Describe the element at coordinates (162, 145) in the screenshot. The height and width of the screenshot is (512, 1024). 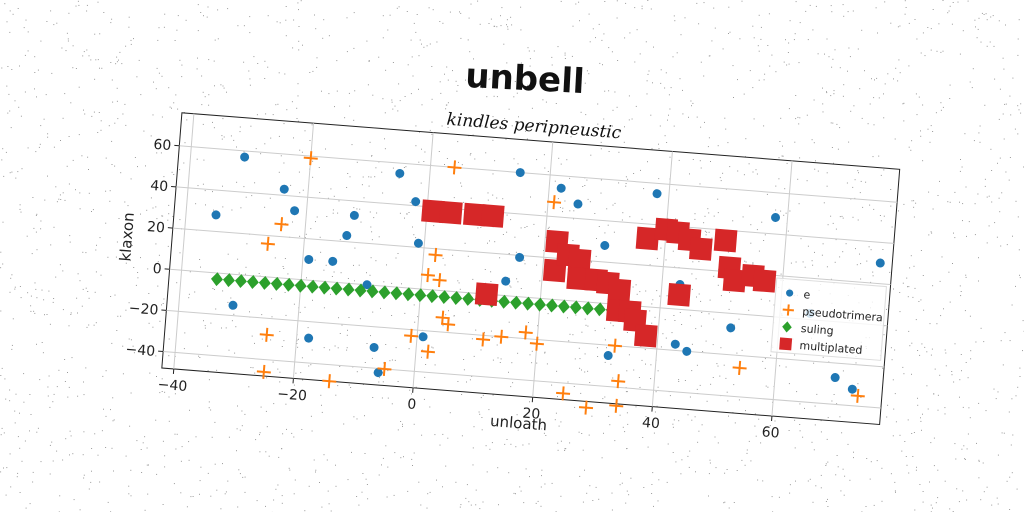
I see `y-tick-label: 60` at that location.